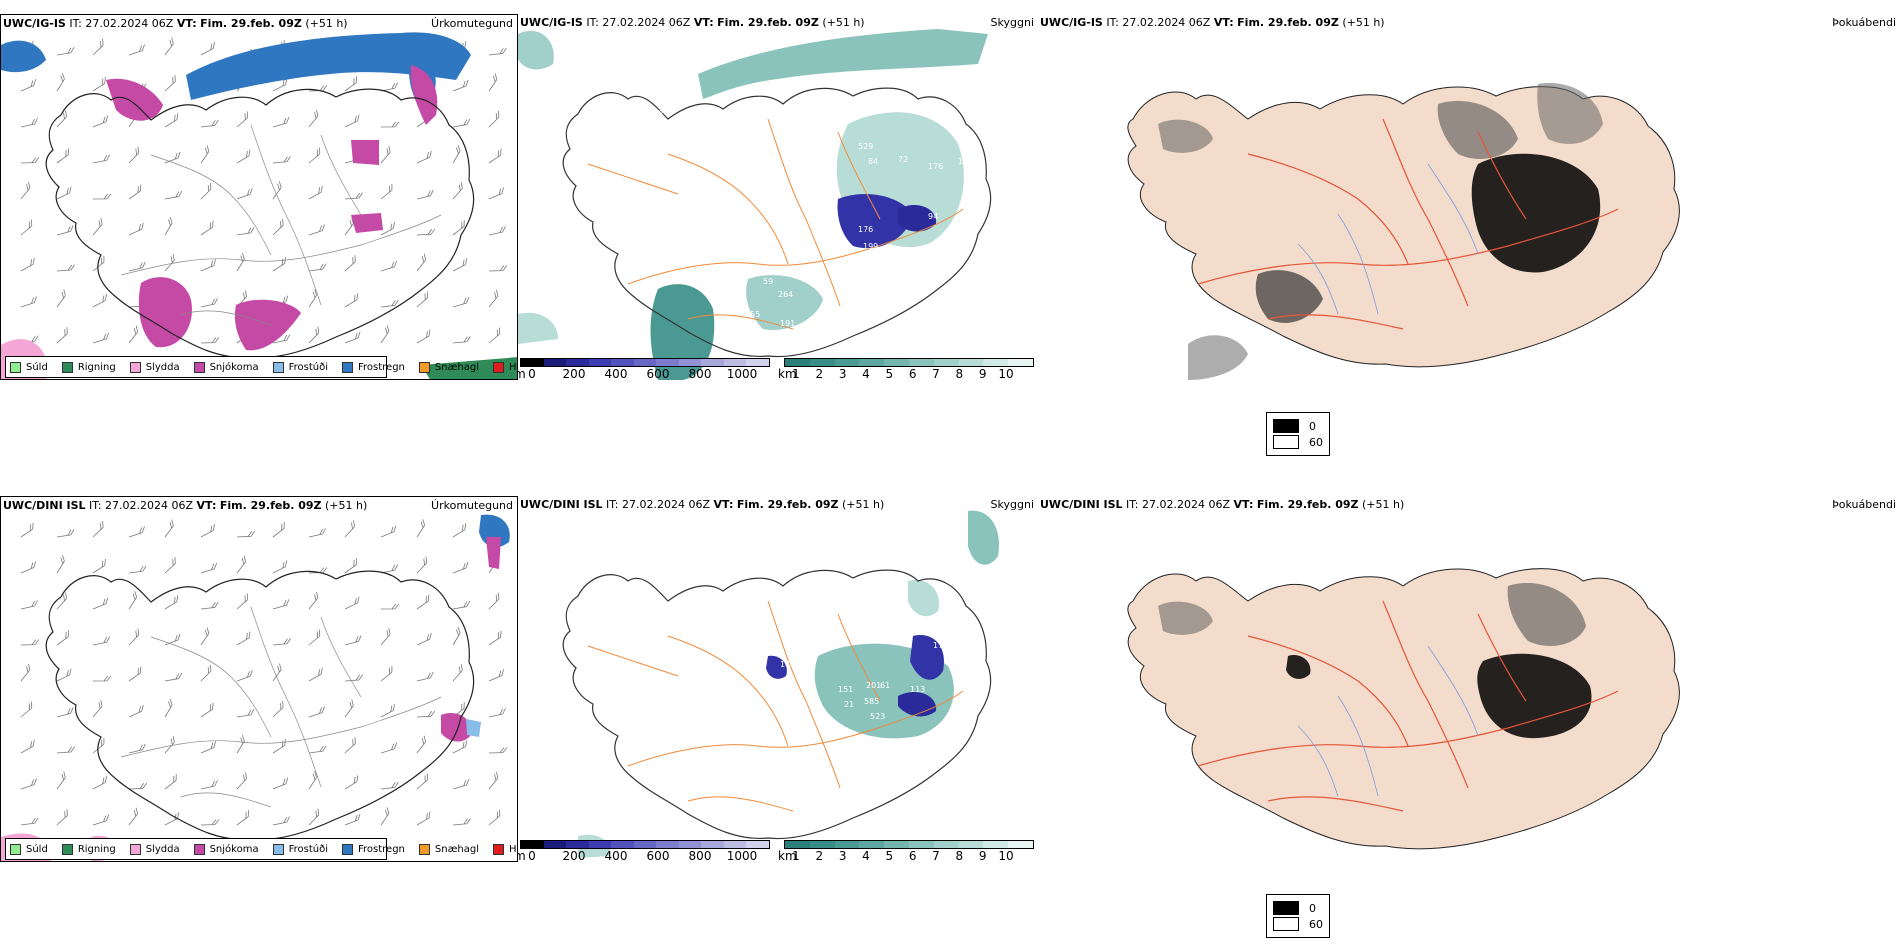  Describe the element at coordinates (644, 369) in the screenshot. I see `height-scale: m 0 200 400 600 800 1000` at that location.